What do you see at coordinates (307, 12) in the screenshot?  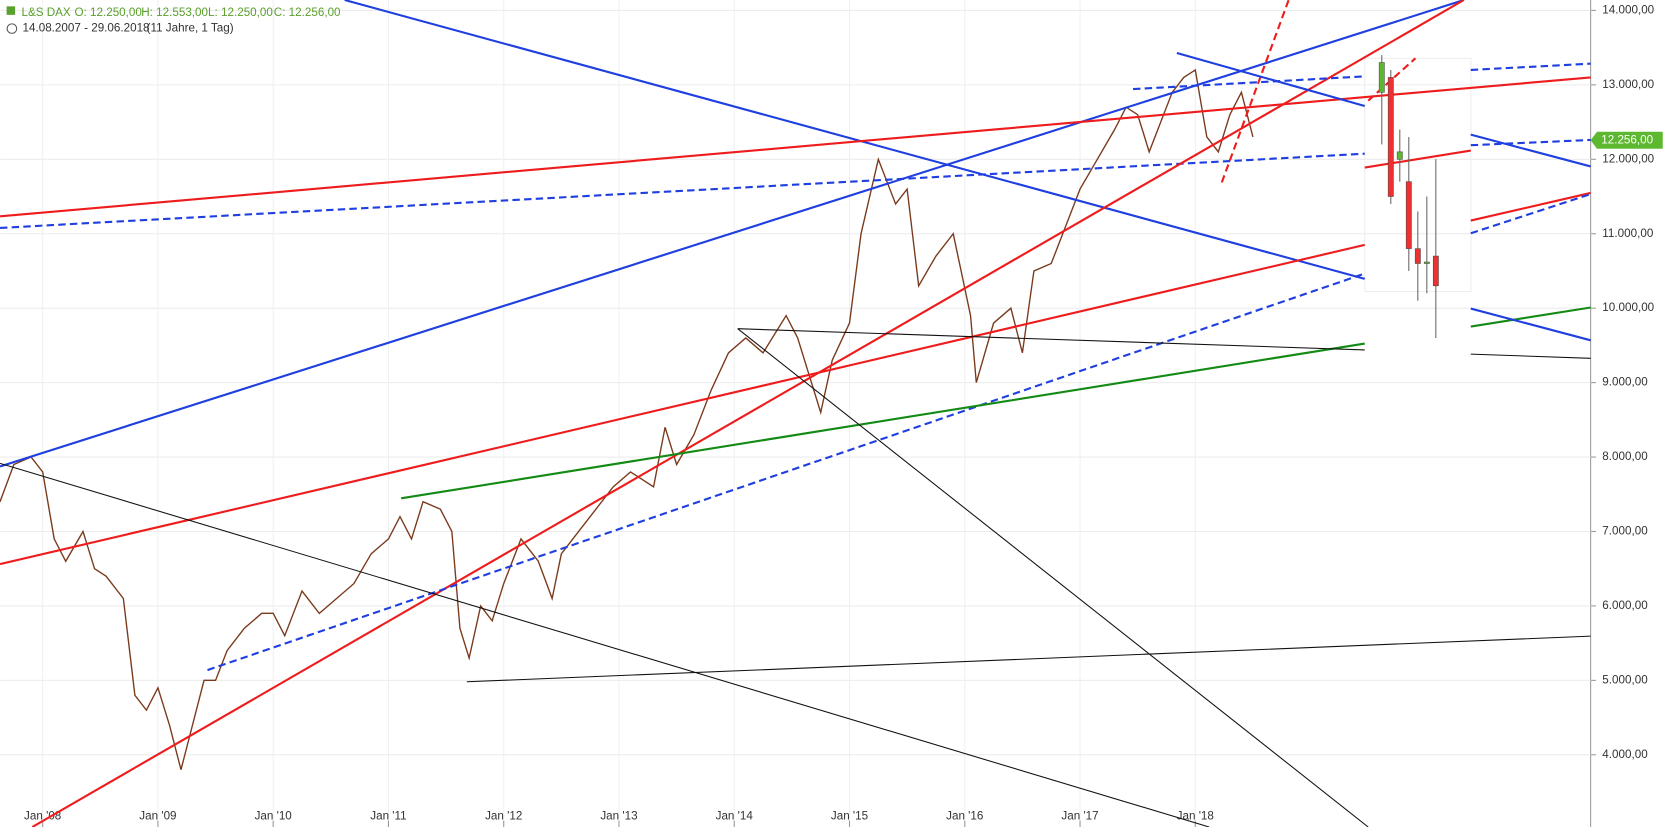 I see `close: C: 12.256,00` at bounding box center [307, 12].